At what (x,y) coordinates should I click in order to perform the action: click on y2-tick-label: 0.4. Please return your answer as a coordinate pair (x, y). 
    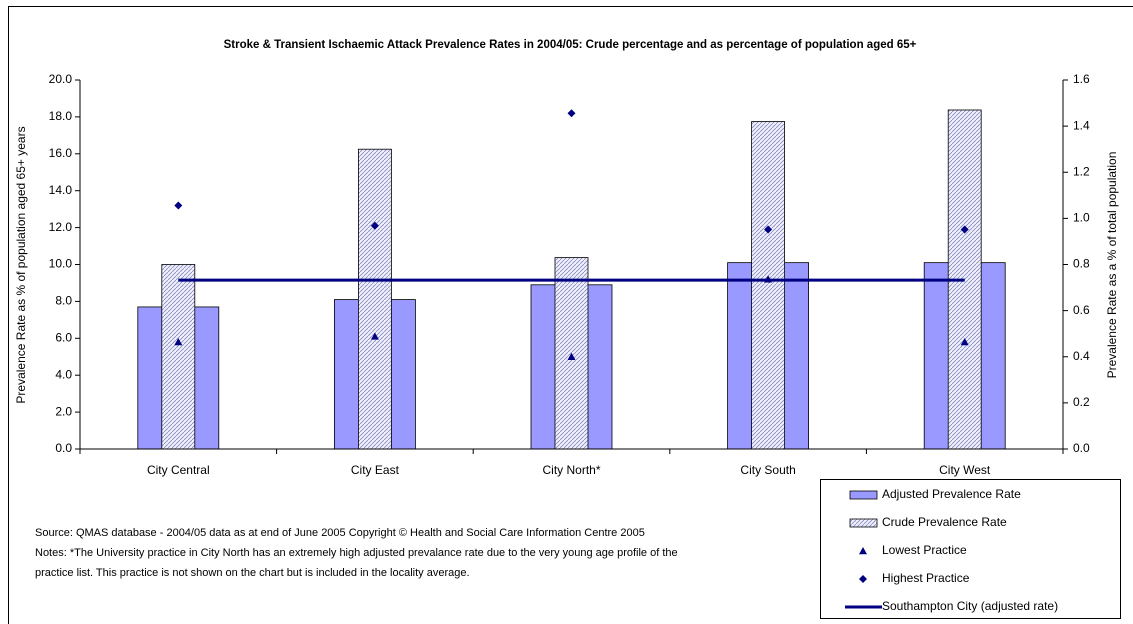
    Looking at the image, I should click on (1081, 356).